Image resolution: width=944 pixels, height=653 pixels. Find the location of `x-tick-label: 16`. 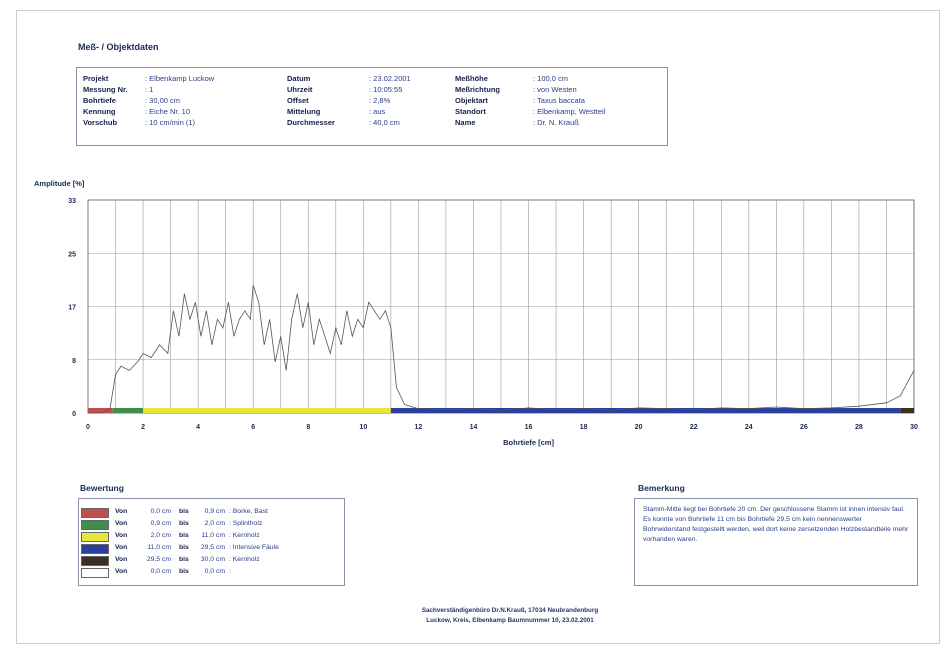

x-tick-label: 16 is located at coordinates (529, 427).